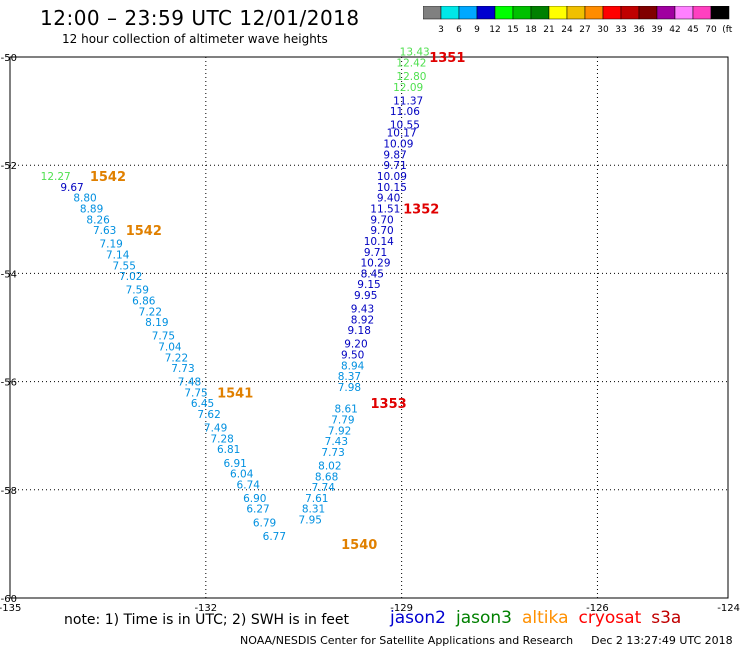 The width and height of the screenshot is (740, 650). Describe the element at coordinates (228, 450) in the screenshot. I see `swh-value-label: 6.81` at that location.